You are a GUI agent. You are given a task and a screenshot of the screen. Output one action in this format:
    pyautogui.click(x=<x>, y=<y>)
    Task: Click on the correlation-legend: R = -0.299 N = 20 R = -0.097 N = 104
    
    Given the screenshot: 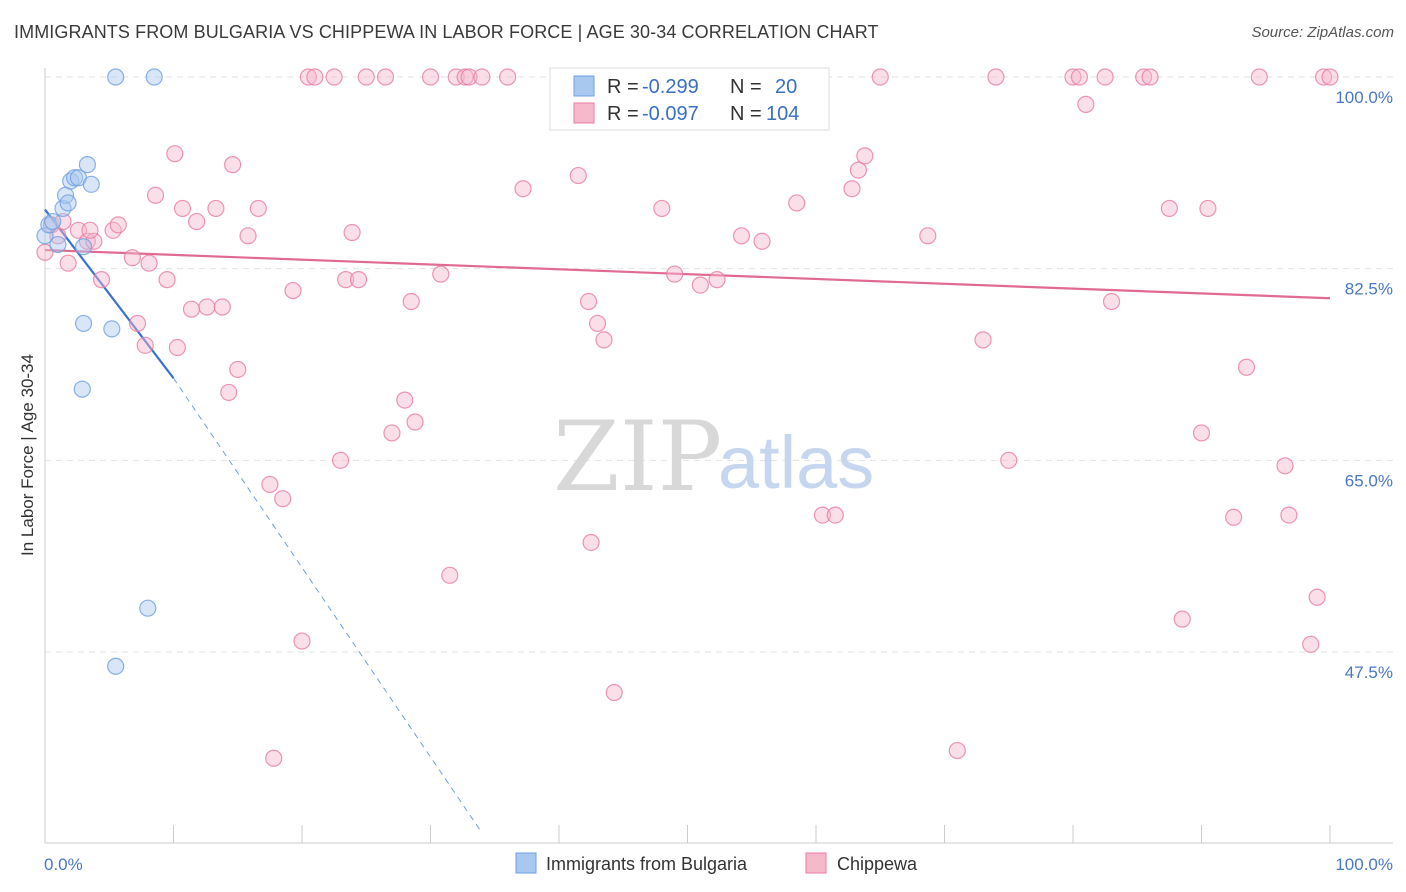 What is the action you would take?
    pyautogui.click(x=689, y=99)
    